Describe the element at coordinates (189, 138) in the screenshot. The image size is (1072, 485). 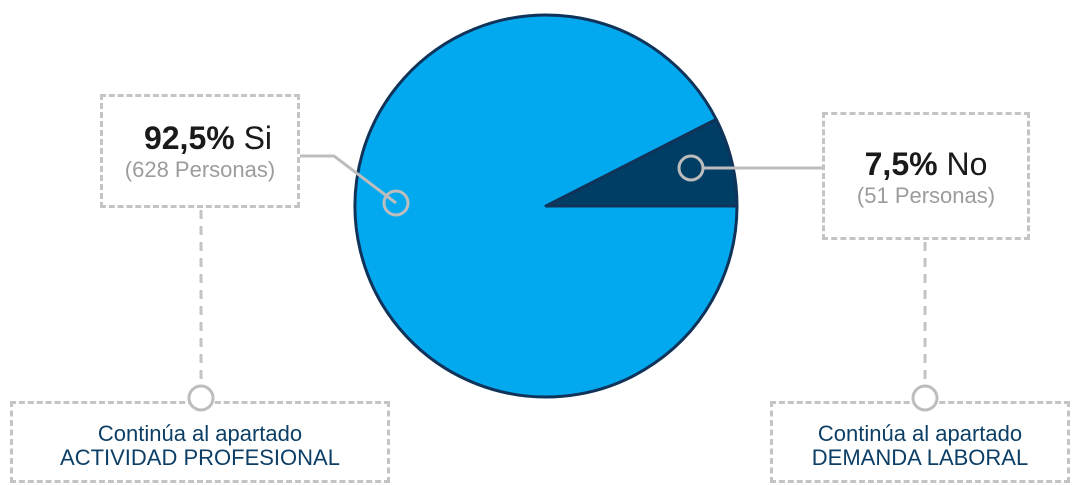
I see `percent-si: 92,5%` at that location.